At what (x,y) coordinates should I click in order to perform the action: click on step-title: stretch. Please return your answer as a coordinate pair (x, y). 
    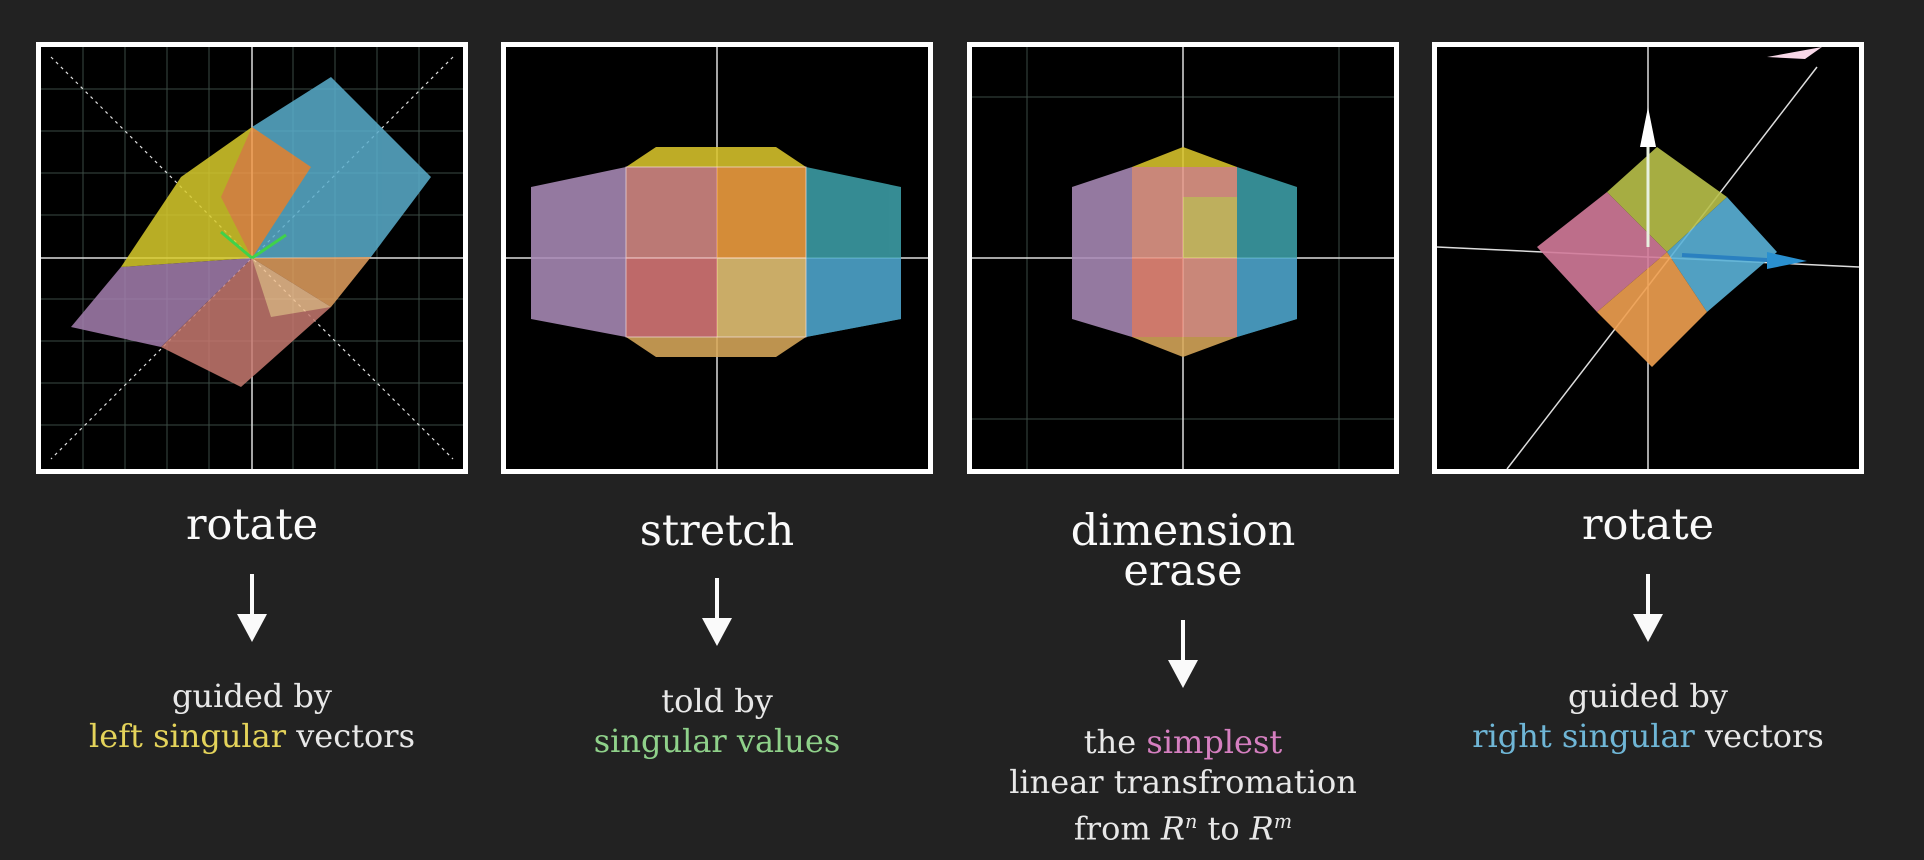
    Looking at the image, I should click on (717, 531).